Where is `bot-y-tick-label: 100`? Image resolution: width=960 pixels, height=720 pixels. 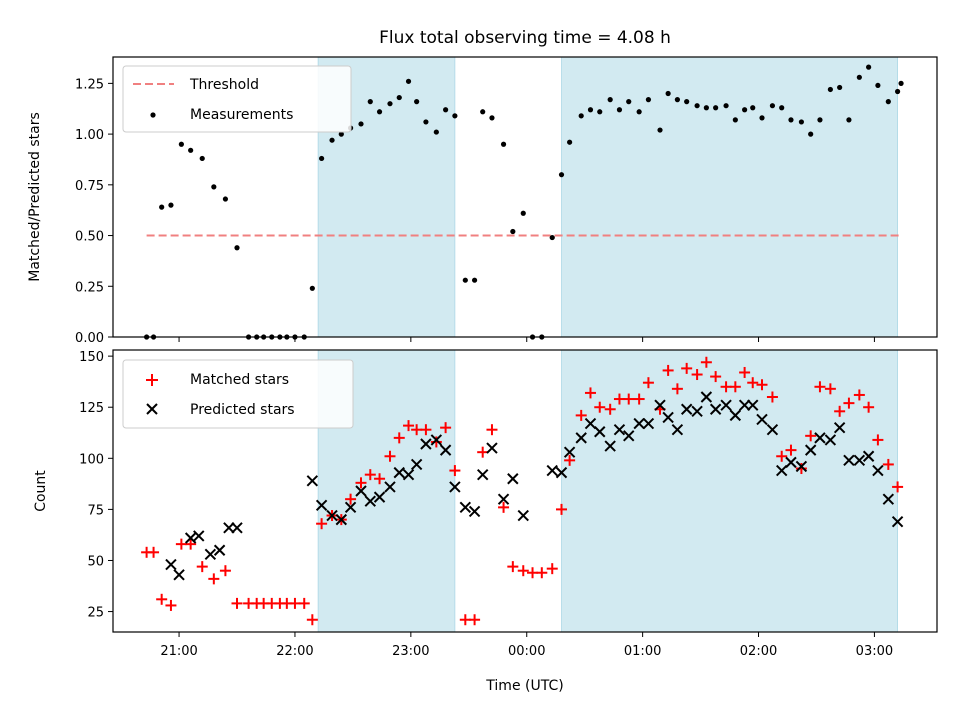 bot-y-tick-label: 100 is located at coordinates (91, 459).